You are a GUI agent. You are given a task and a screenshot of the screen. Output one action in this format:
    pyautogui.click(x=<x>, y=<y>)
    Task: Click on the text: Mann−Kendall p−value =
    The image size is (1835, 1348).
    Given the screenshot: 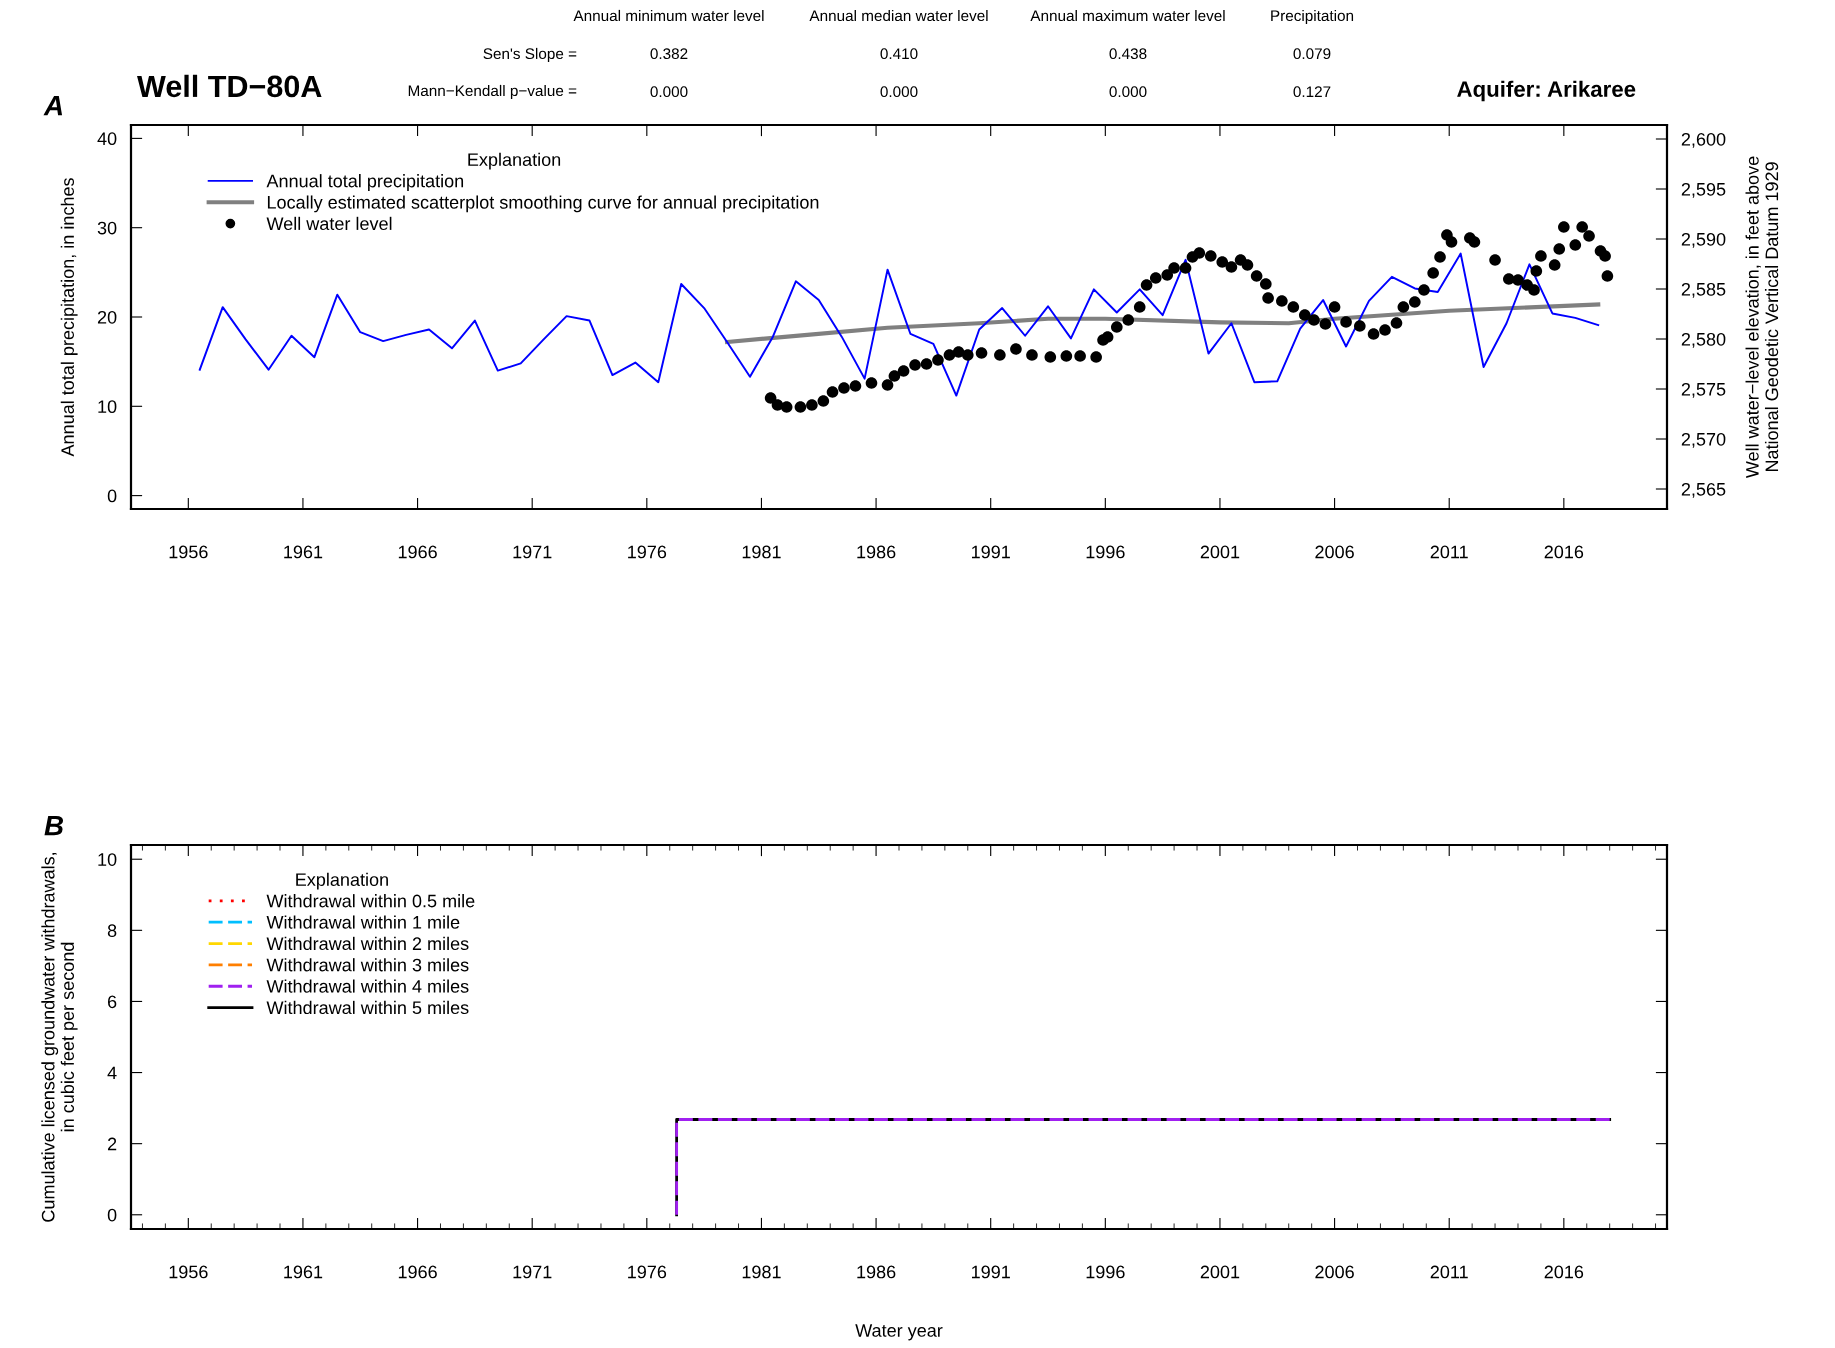 What is the action you would take?
    pyautogui.click(x=492, y=92)
    